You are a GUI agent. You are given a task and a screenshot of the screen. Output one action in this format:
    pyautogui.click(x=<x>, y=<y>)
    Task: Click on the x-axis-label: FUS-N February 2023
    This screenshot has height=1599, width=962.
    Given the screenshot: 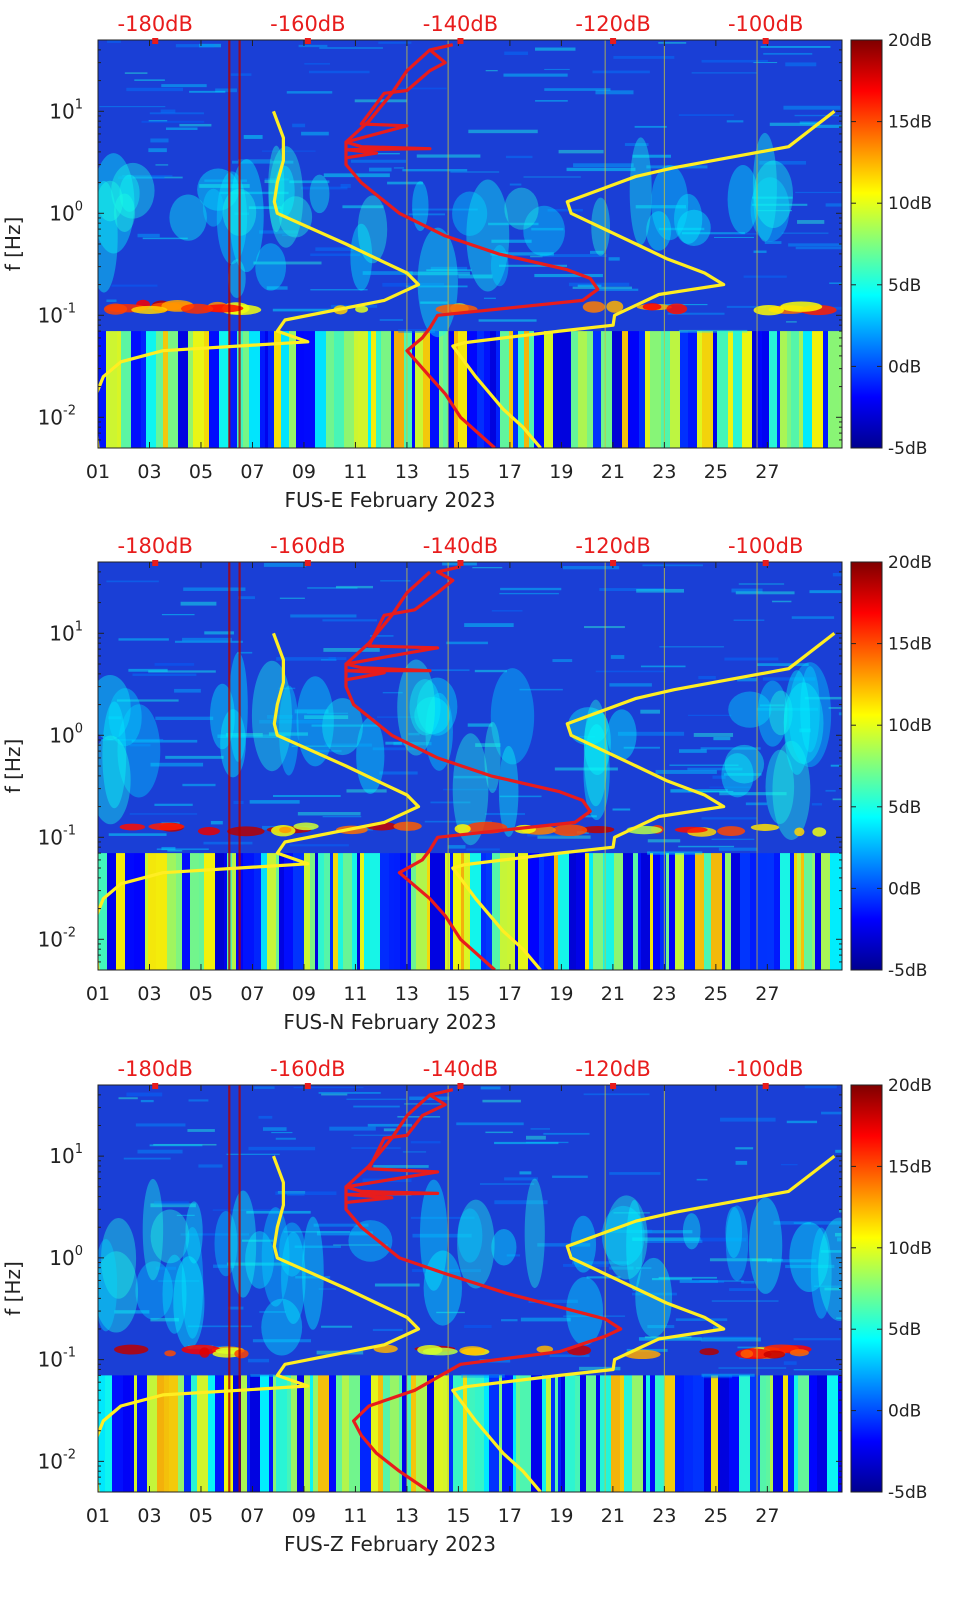 What is the action you would take?
    pyautogui.click(x=389, y=1022)
    